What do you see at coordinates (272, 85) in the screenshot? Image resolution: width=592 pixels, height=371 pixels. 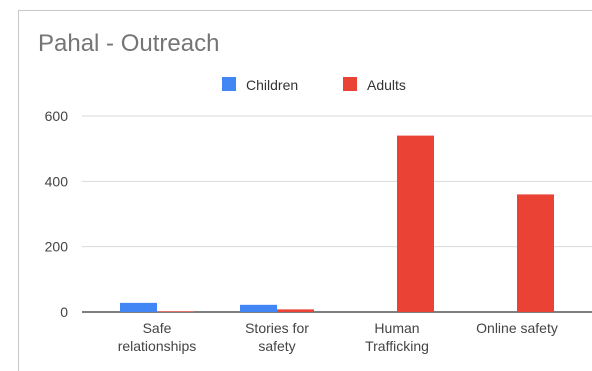 I see `legend-label-children: Children` at bounding box center [272, 85].